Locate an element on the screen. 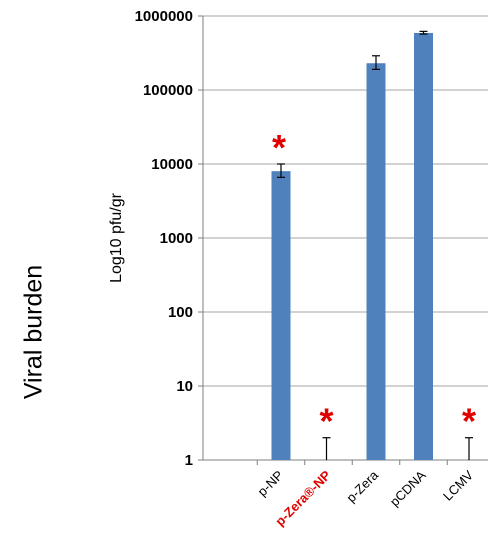 The width and height of the screenshot is (493, 537). y-tick-label: 10000 is located at coordinates (172, 164).